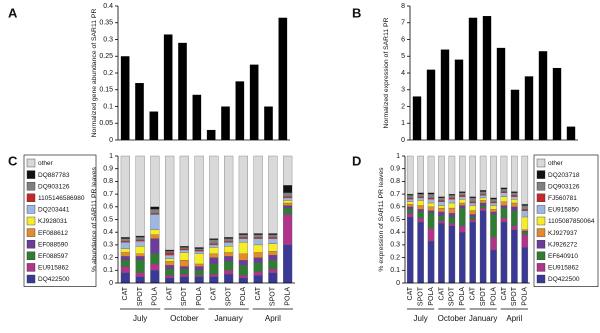 The width and height of the screenshot is (600, 333). Describe the element at coordinates (564, 175) in the screenshot. I see `legend-label: DQ203718` at that location.